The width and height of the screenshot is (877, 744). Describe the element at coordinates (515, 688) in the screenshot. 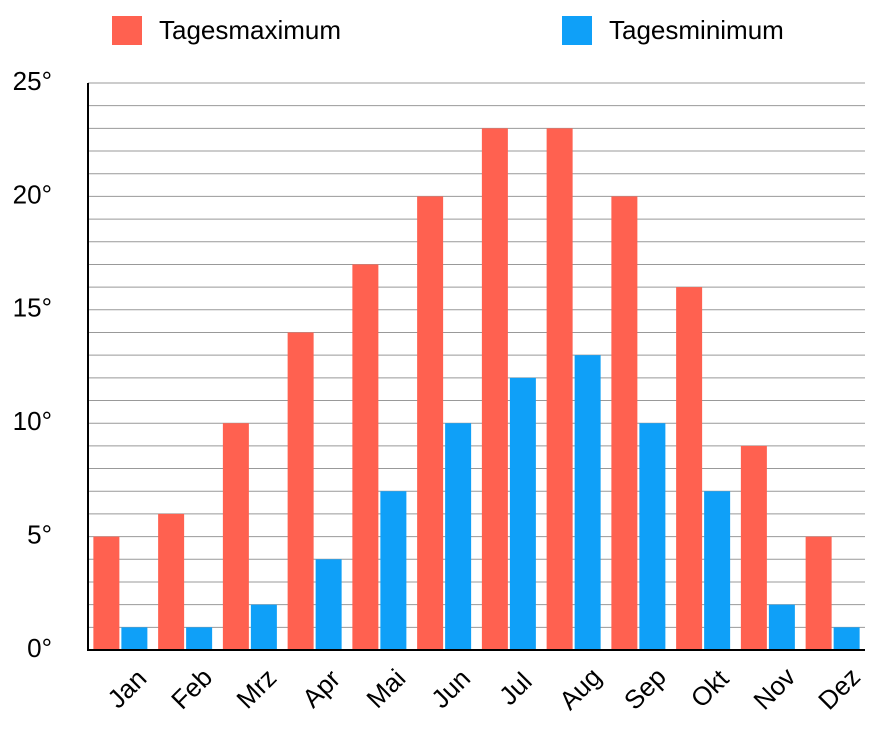

I see `x-tick-label: Jul` at that location.